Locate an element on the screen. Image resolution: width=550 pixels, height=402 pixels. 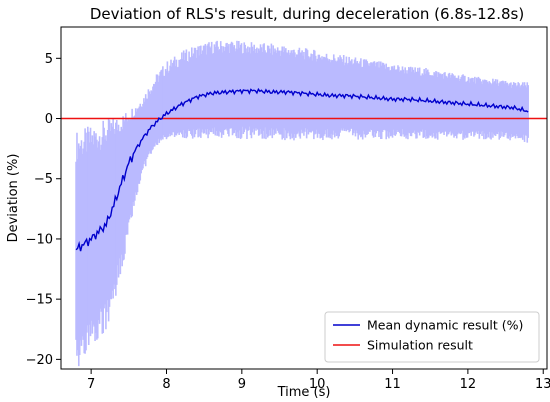
legend-box is located at coordinates (432, 337).